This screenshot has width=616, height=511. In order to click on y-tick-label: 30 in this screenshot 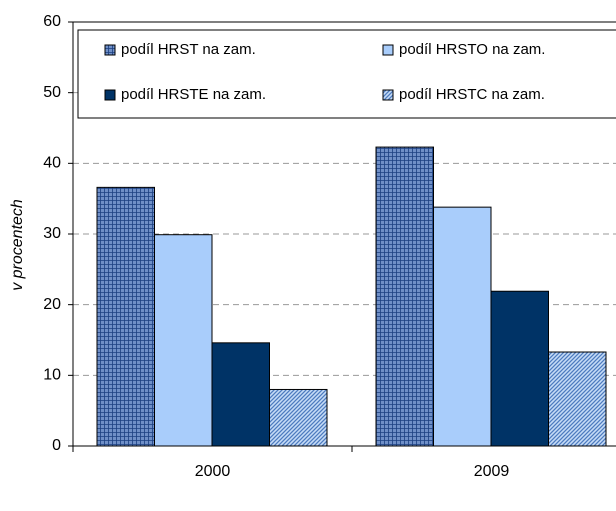, I will do `click(52, 233)`.